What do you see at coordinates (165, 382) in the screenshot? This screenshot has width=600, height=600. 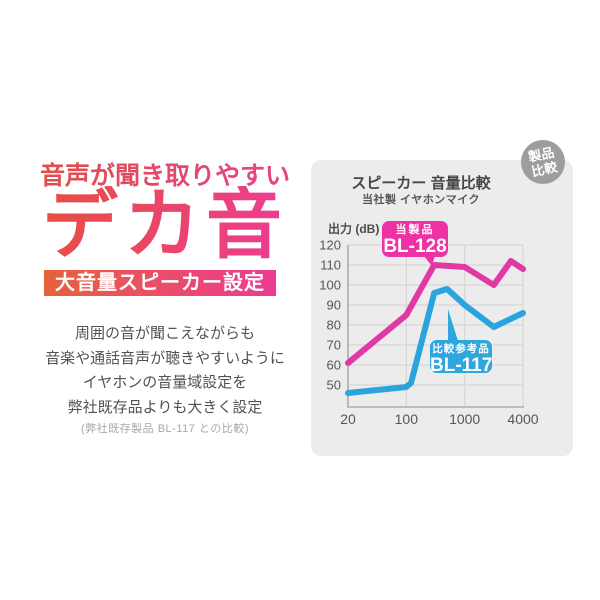 I see `description-line: イヤホンの音量域設定を` at bounding box center [165, 382].